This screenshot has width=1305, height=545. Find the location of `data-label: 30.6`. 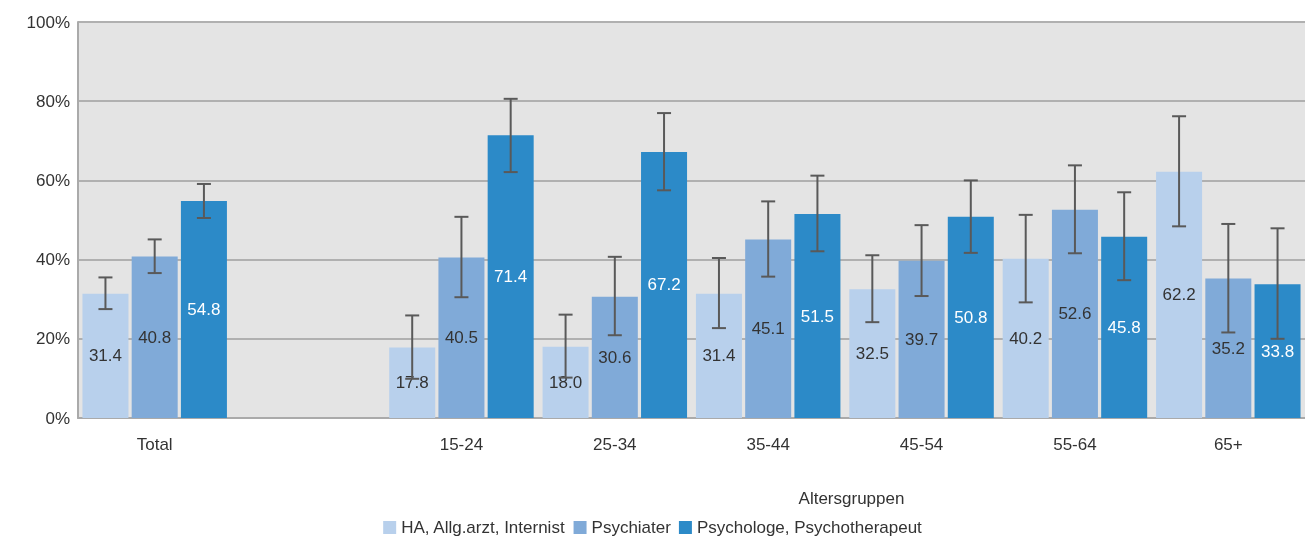

data-label: 30.6 is located at coordinates (615, 357).